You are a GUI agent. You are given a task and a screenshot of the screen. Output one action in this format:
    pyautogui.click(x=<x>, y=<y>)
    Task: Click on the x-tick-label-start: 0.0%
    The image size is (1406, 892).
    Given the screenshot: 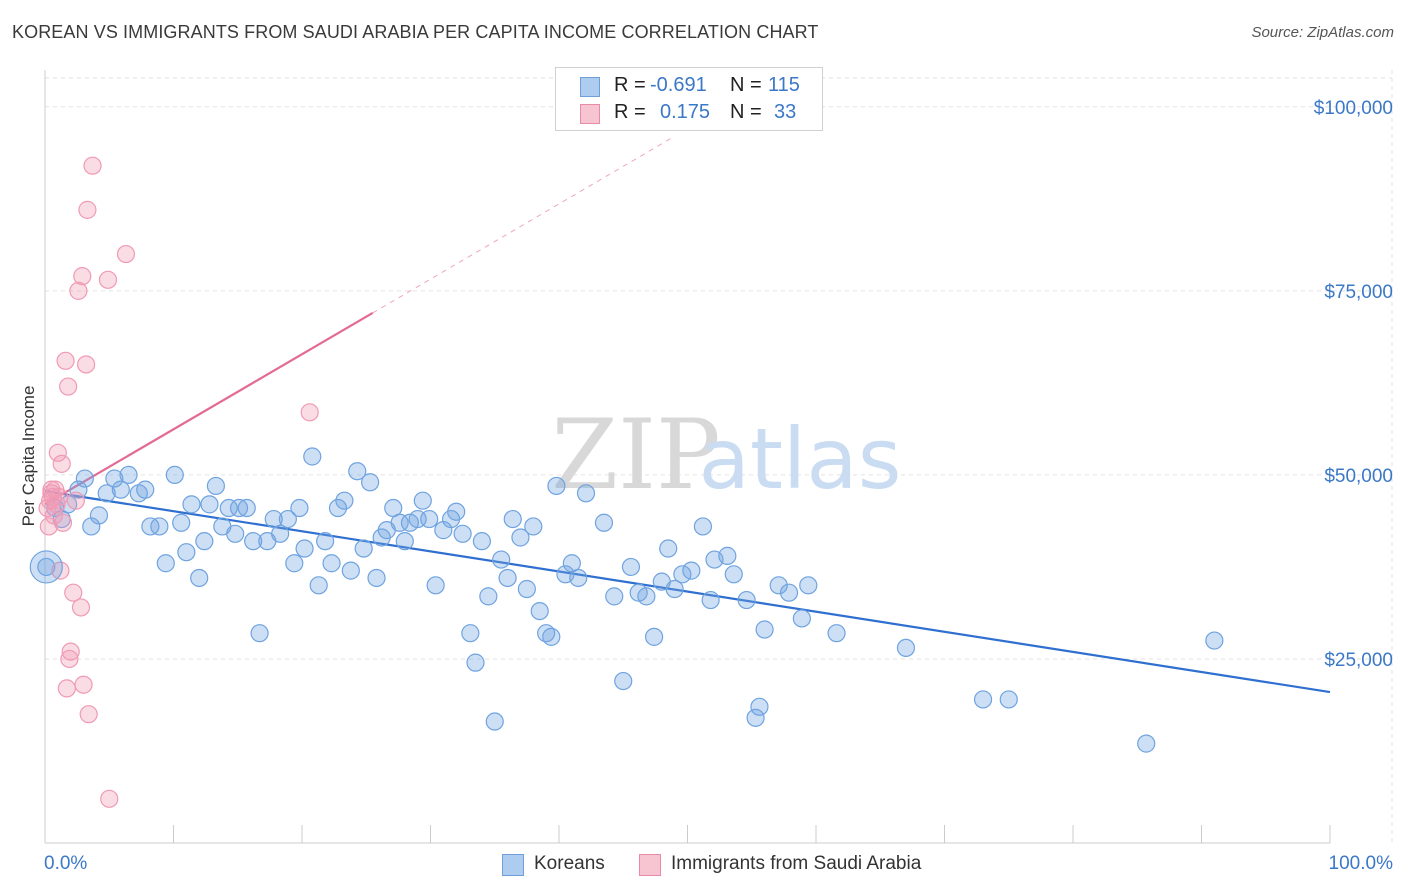 What is the action you would take?
    pyautogui.click(x=65, y=863)
    